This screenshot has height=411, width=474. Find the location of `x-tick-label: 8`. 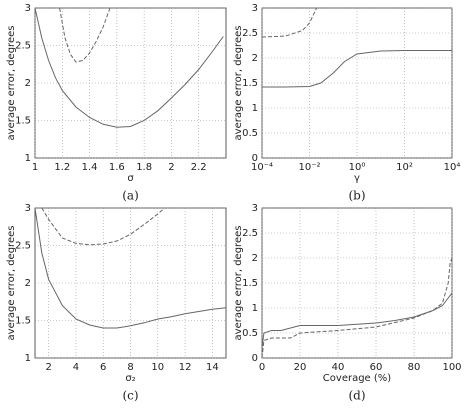

x-tick-label: 8 is located at coordinates (130, 367).